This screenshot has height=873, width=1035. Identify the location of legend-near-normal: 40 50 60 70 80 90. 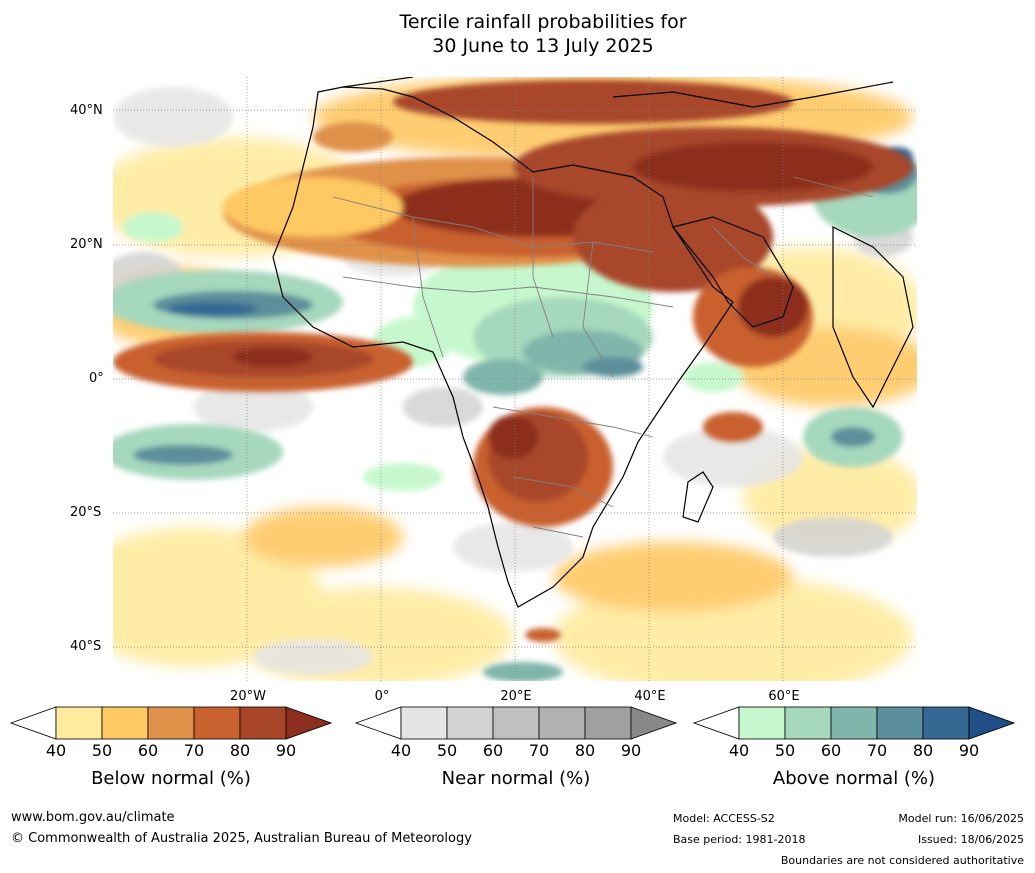
(516, 734).